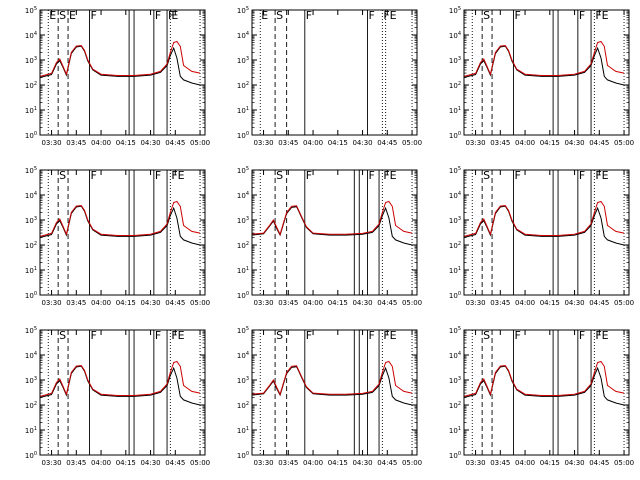 The height and width of the screenshot is (480, 640). I want to click on events-series-line, so click(120, 225).